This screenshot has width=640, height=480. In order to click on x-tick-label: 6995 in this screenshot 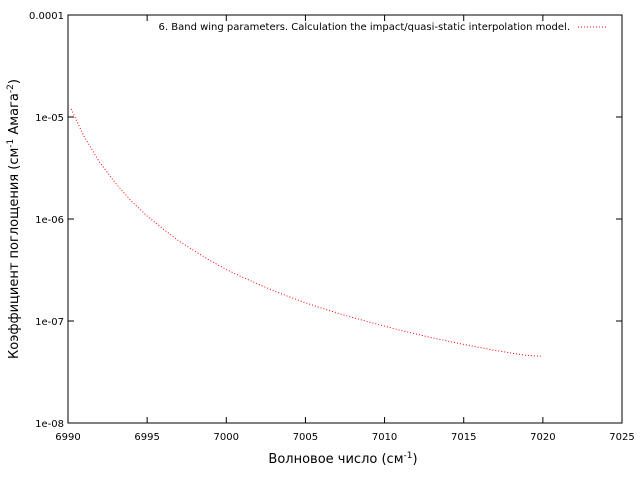, I will do `click(146, 437)`.